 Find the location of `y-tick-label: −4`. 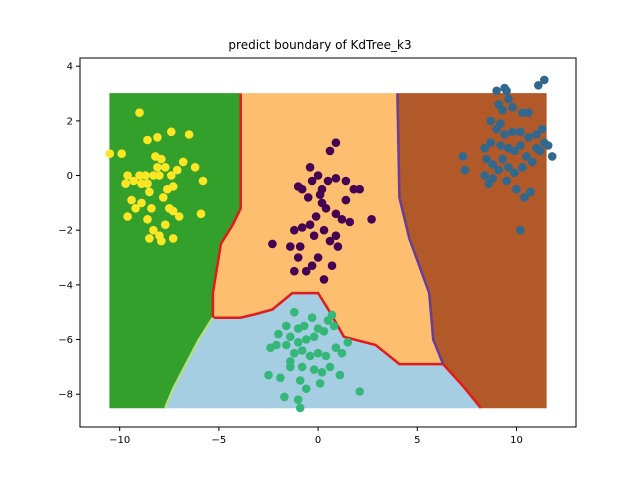

y-tick-label: −4 is located at coordinates (65, 285).